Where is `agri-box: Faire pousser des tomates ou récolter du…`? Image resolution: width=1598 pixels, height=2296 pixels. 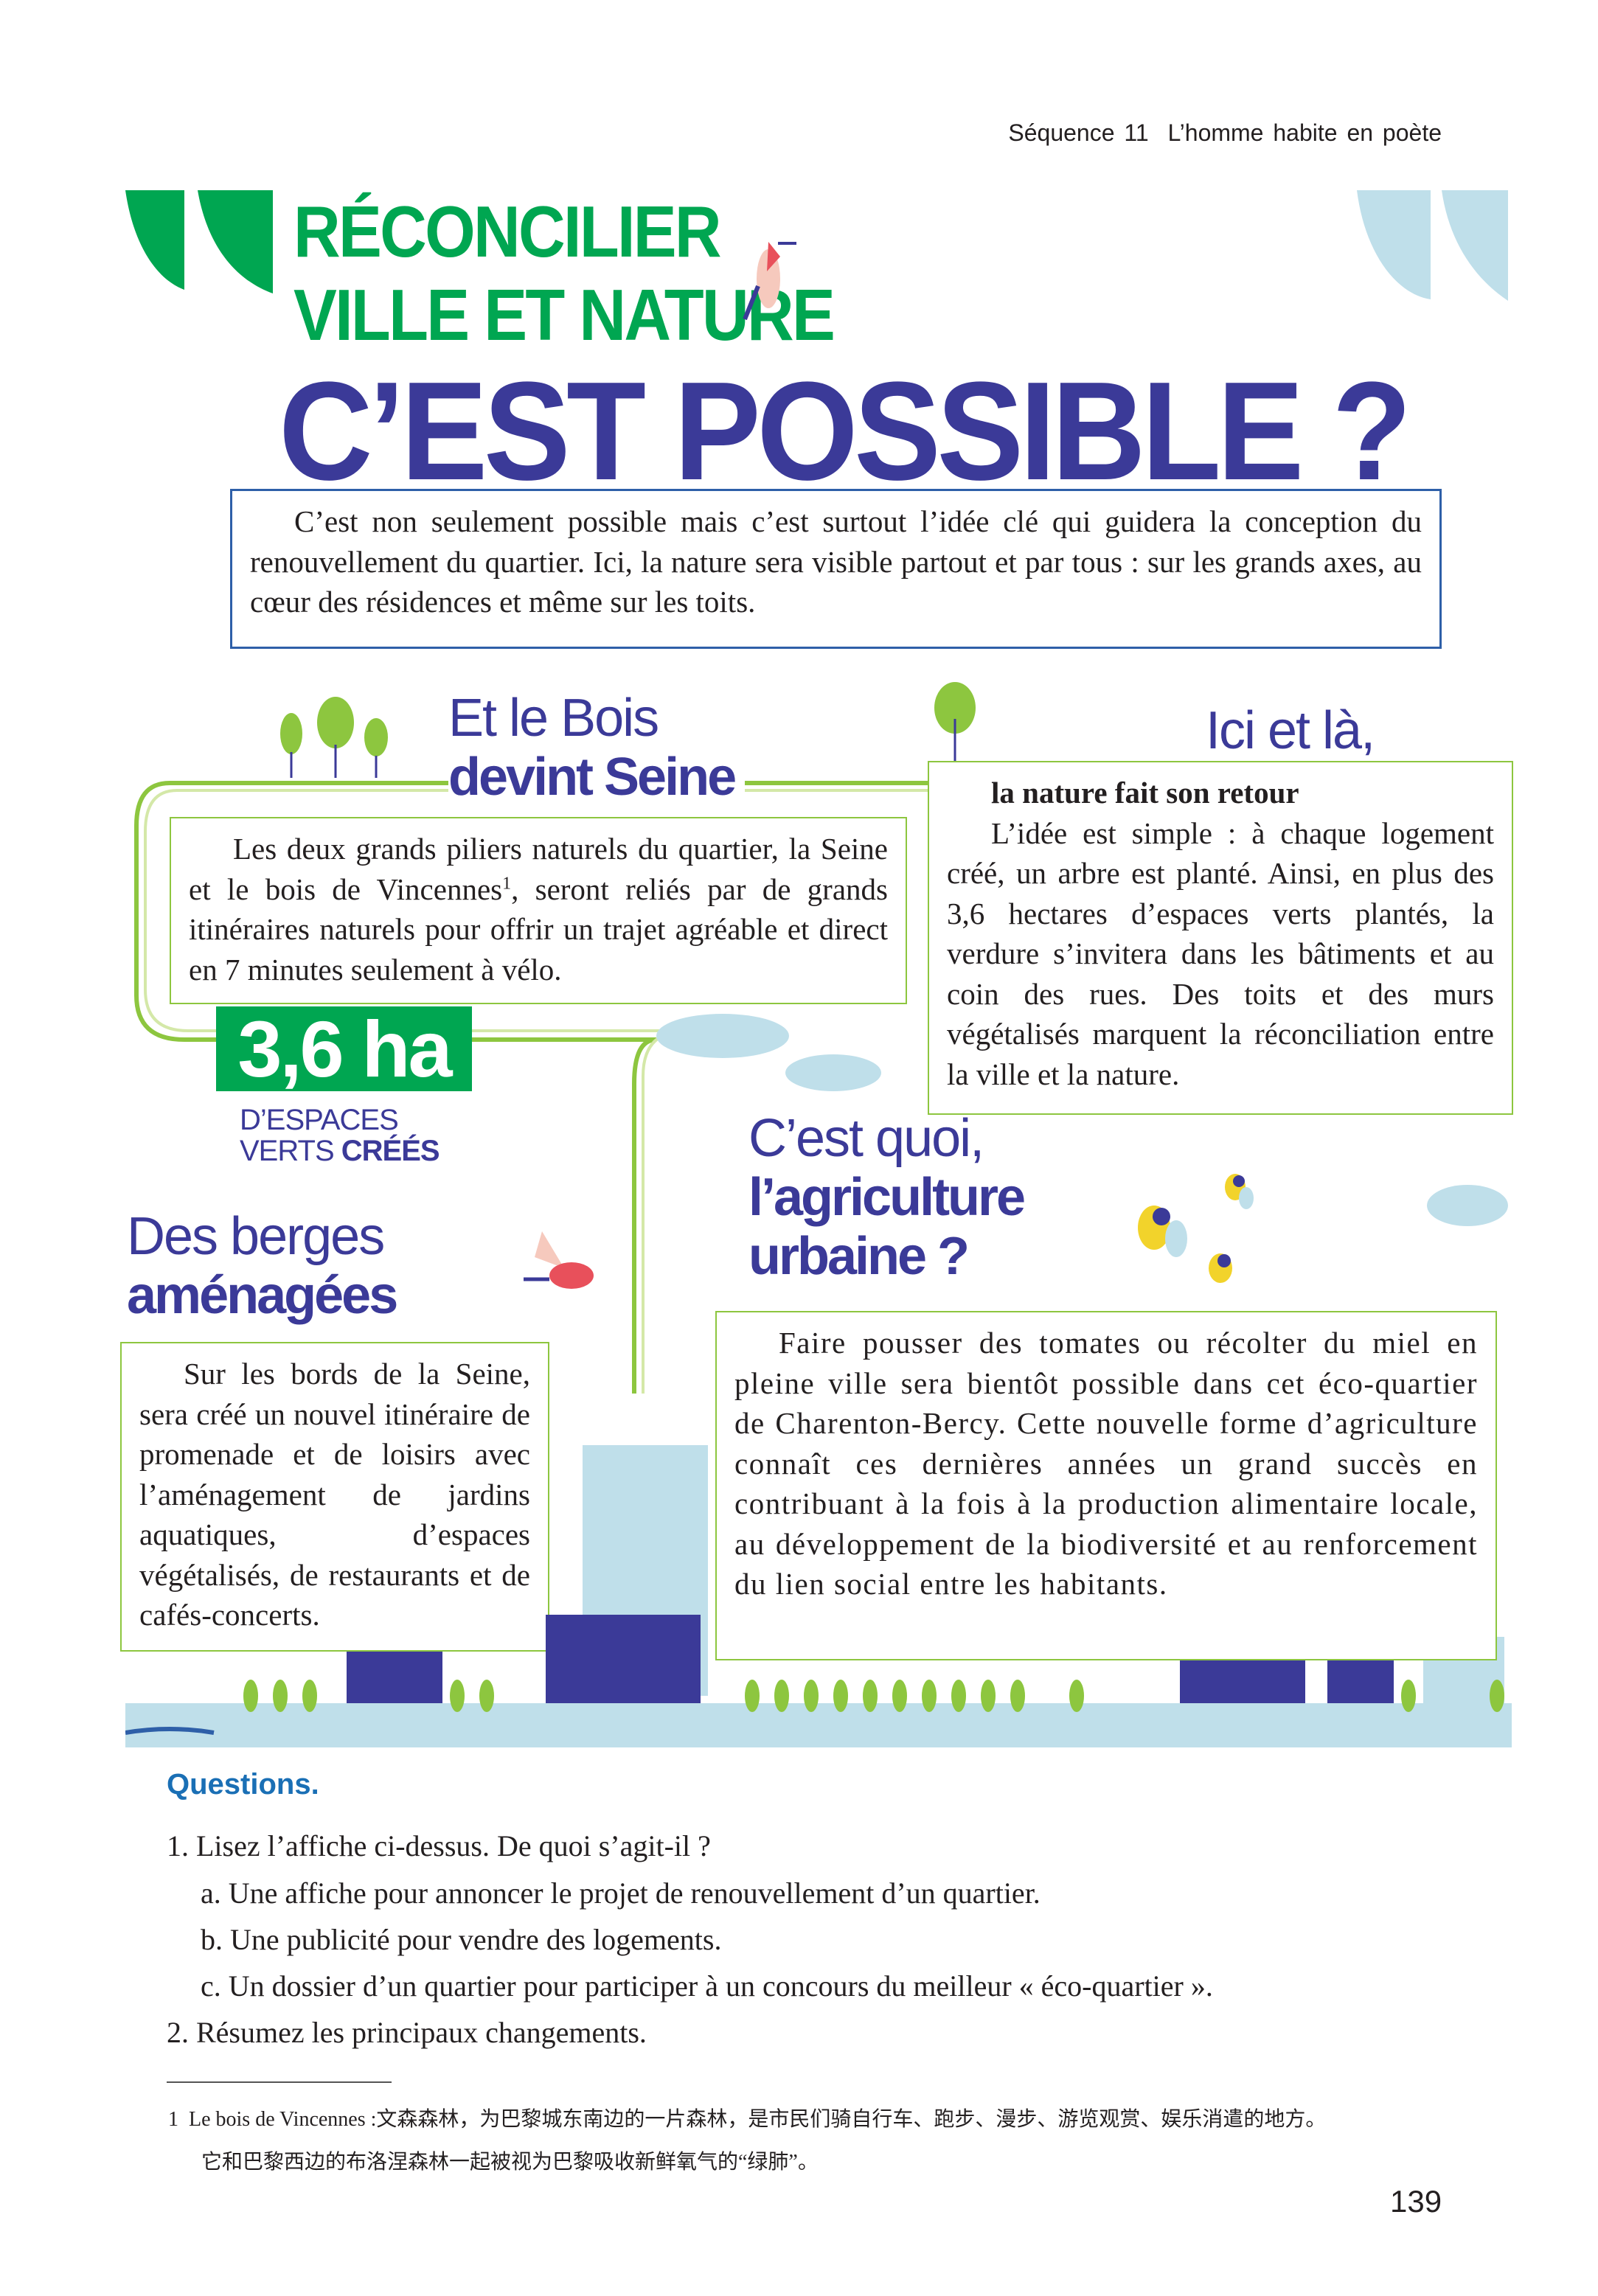 agri-box: Faire pousser des tomates ou récolter du… is located at coordinates (1106, 1485).